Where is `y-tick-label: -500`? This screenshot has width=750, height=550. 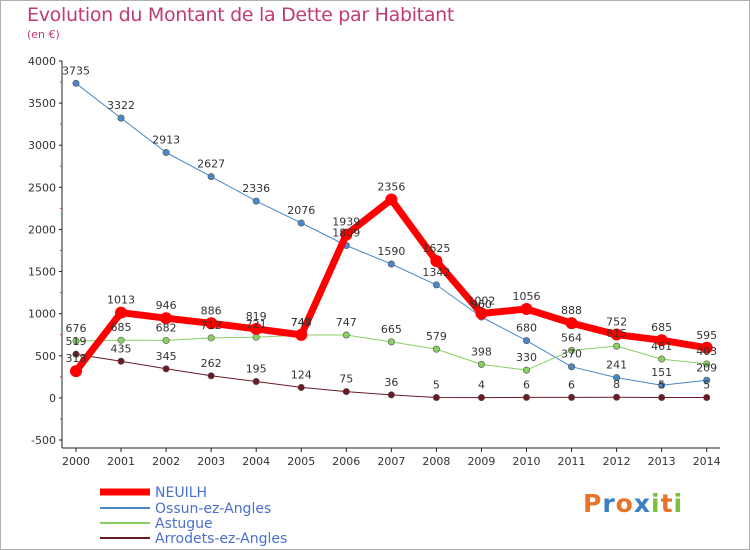 y-tick-label: -500 is located at coordinates (43, 440).